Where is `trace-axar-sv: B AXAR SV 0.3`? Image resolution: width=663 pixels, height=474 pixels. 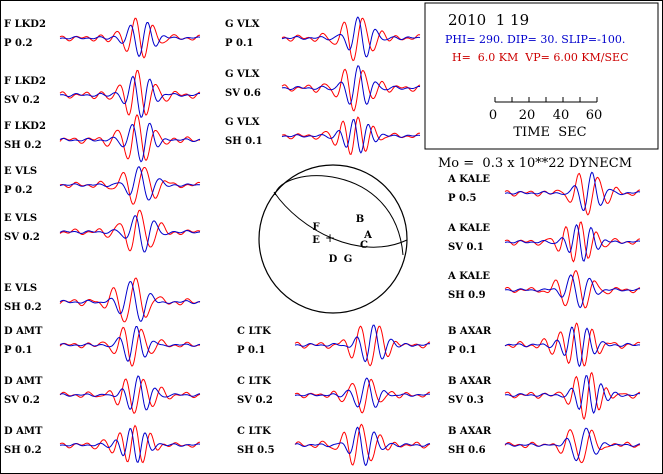
trace-axar-sv: B AXAR SV 0.3 is located at coordinates (544, 396).